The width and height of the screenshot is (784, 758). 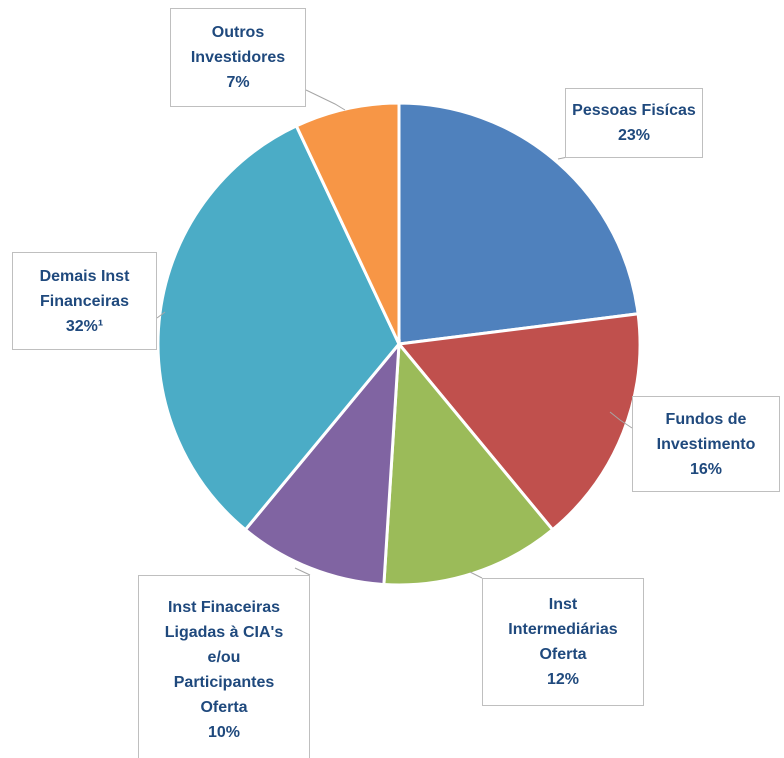 What do you see at coordinates (563, 679) in the screenshot?
I see `value-label: 12%` at bounding box center [563, 679].